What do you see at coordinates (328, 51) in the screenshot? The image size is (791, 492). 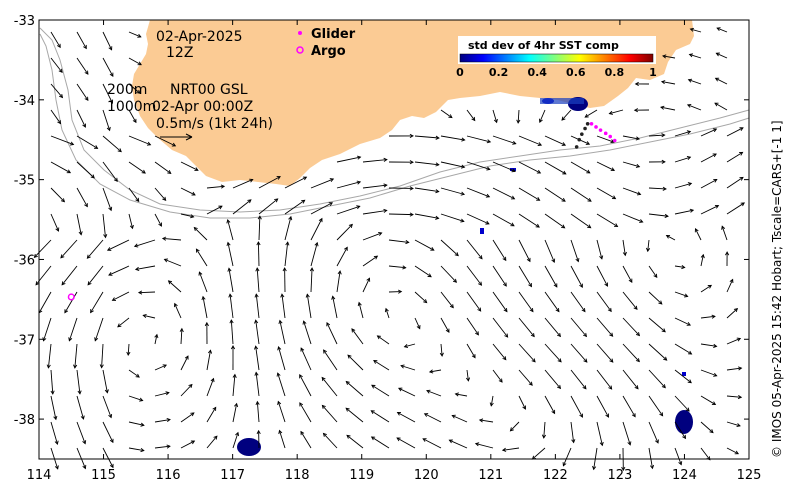 I see `argo-legend-label: Argo` at bounding box center [328, 51].